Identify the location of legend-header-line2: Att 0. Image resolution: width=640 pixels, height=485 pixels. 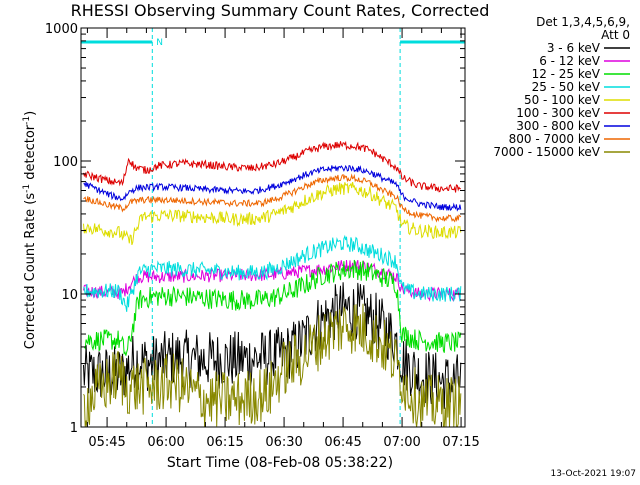
(615, 35).